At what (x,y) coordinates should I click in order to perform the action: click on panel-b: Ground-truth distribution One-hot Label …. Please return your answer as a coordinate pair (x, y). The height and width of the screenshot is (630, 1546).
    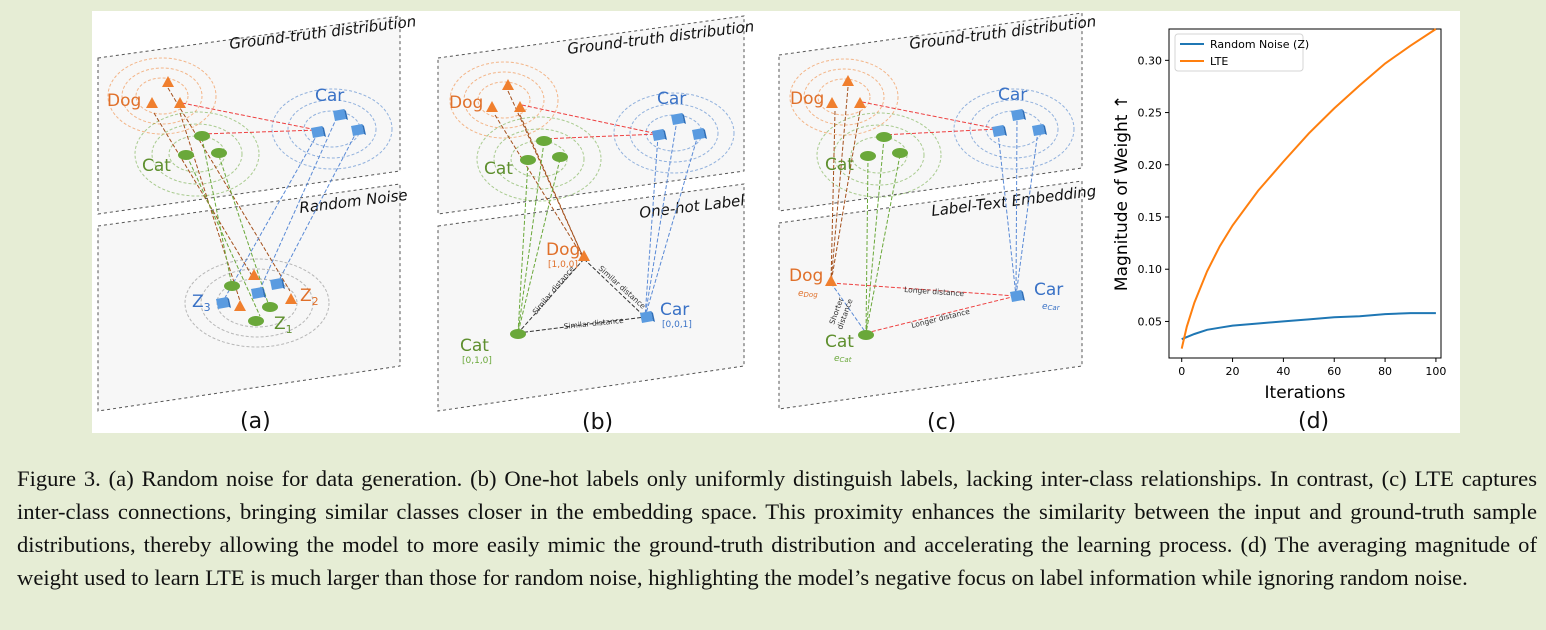
    Looking at the image, I should click on (596, 224).